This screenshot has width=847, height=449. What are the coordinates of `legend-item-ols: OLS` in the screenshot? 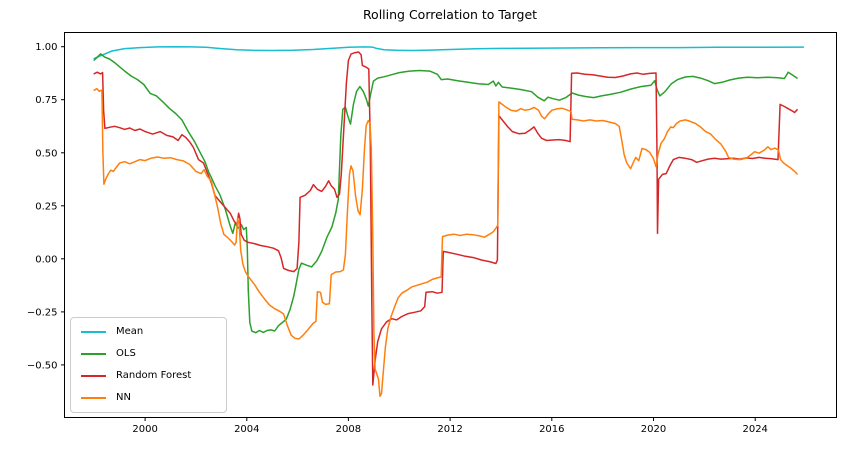 It's located at (148, 354).